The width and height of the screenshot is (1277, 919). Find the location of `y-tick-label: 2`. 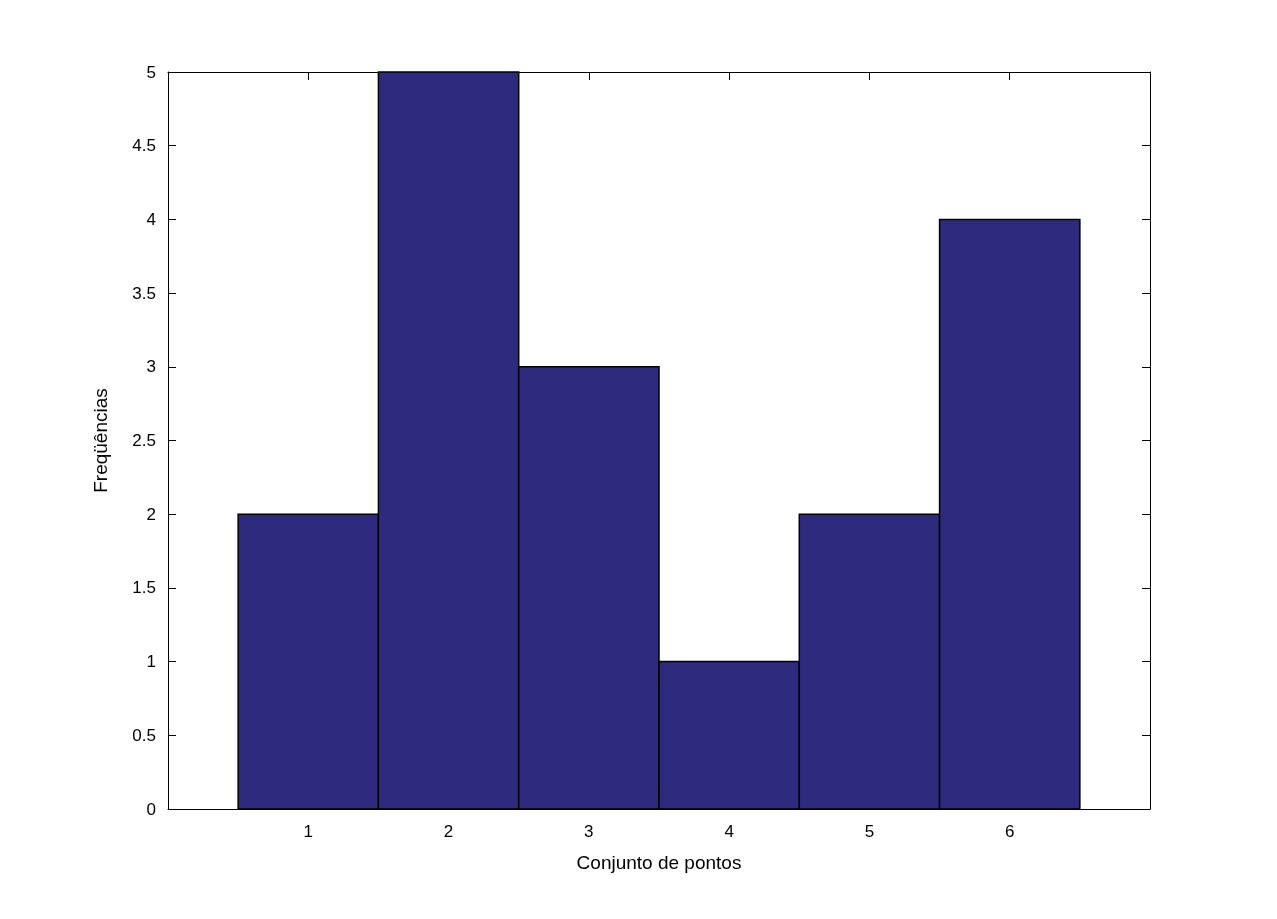

y-tick-label: 2 is located at coordinates (151, 514).